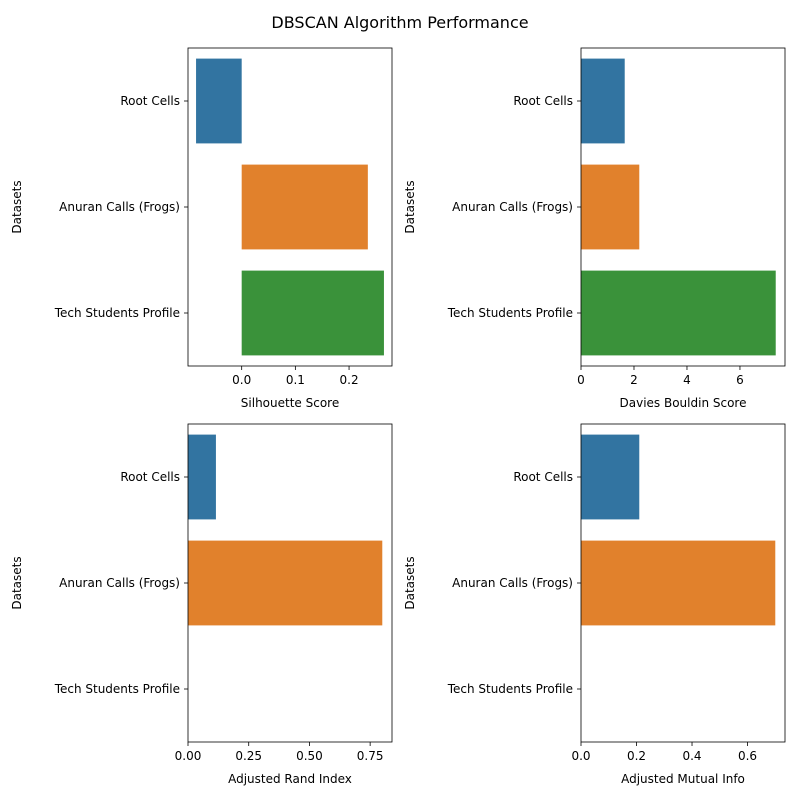 The width and height of the screenshot is (800, 800). I want to click on x-tick-label: 4, so click(687, 380).